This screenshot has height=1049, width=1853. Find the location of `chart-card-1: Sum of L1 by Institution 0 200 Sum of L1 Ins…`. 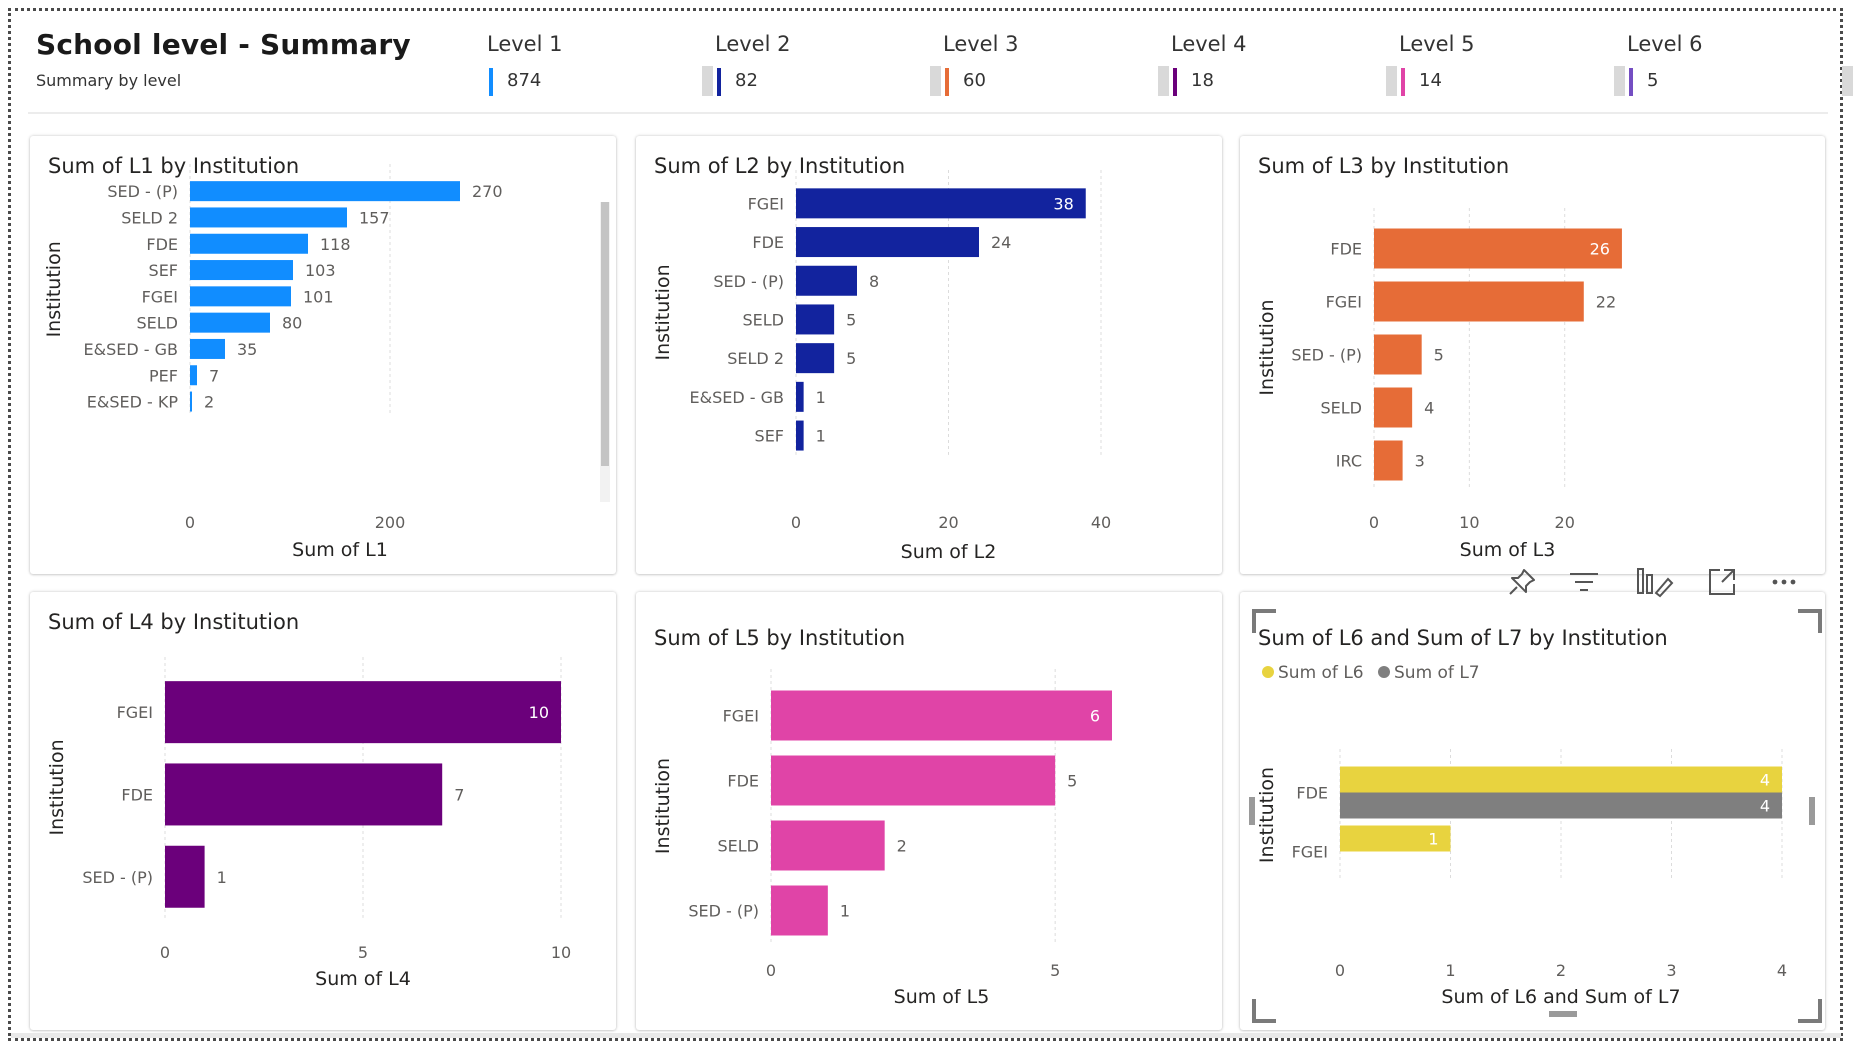

chart-card-1: Sum of L1 by Institution 0 200 Sum of L1 Ins… is located at coordinates (323, 355).